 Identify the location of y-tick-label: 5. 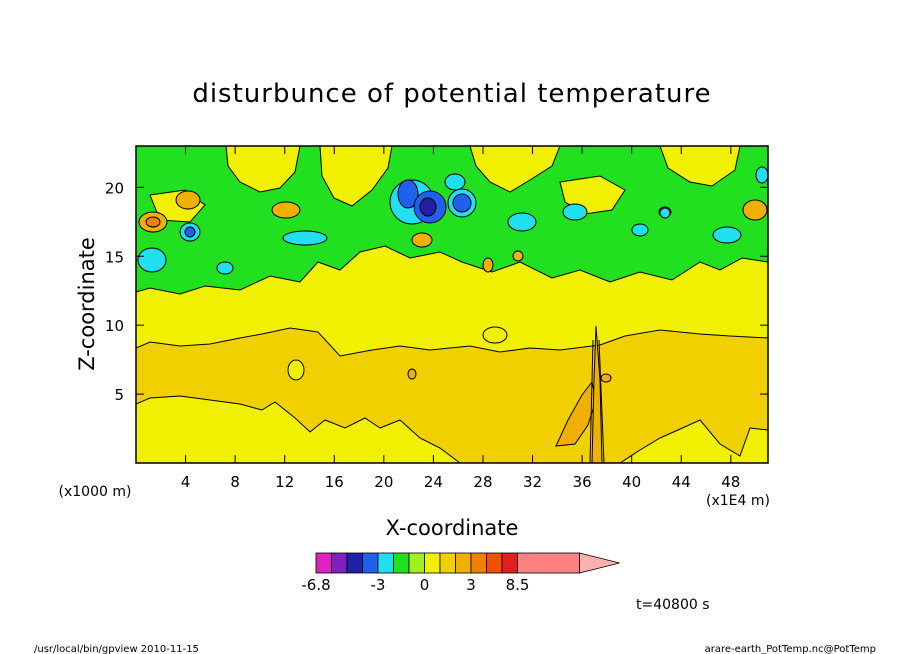
(119, 395).